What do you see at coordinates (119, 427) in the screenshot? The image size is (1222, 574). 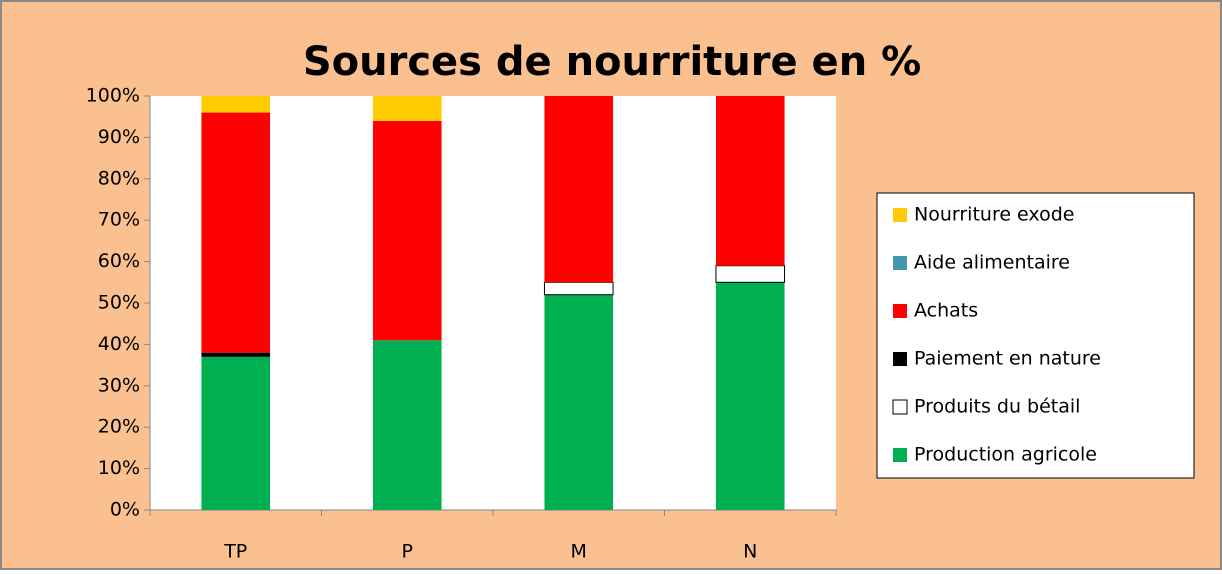 I see `y-tick-label: 20%` at bounding box center [119, 427].